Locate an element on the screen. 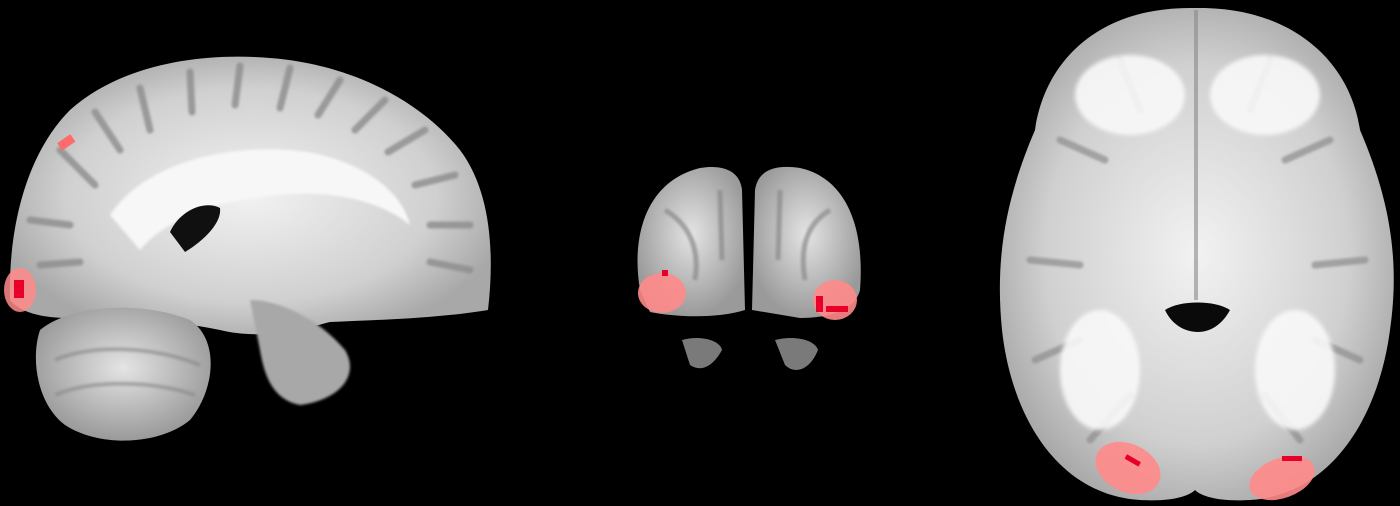  sagittal-ventricle is located at coordinates (195, 228).